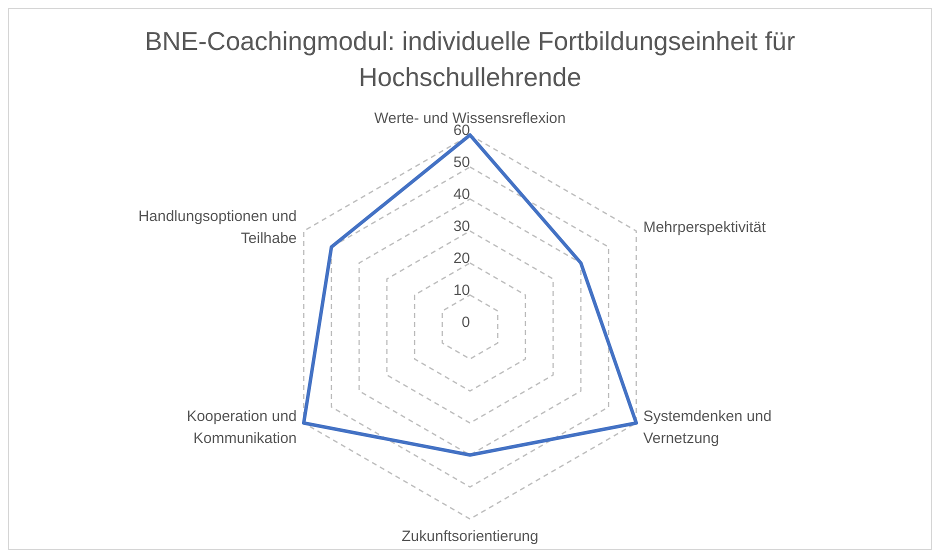 Image resolution: width=940 pixels, height=558 pixels. I want to click on y-tick-label: 50, so click(461, 162).